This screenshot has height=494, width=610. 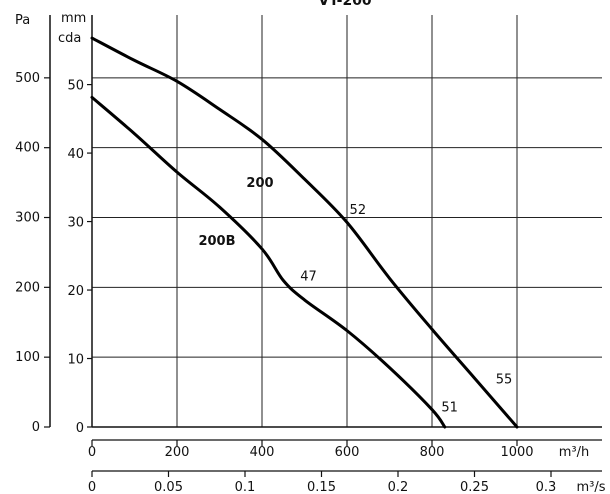 I want to click on m3s-tick-label: 0.05, so click(x=168, y=487).